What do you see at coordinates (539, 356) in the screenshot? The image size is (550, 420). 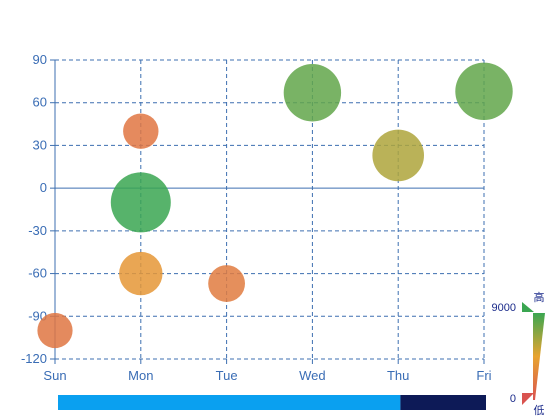 I see `visual-map-gradient-bar` at bounding box center [539, 356].